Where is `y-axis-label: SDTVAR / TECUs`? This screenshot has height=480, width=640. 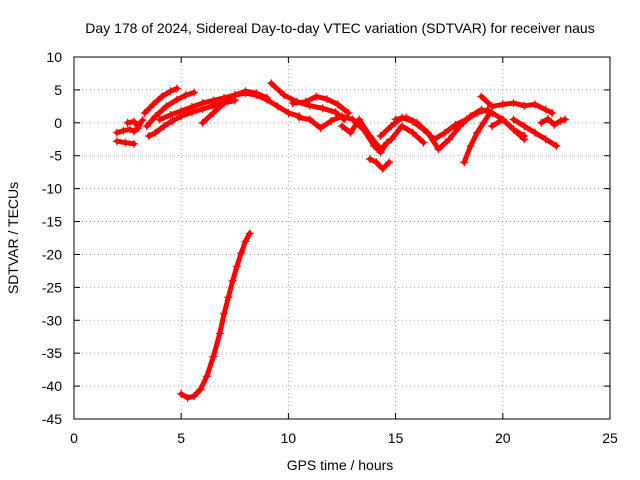
y-axis-label: SDTVAR / TECUs is located at coordinates (13, 238).